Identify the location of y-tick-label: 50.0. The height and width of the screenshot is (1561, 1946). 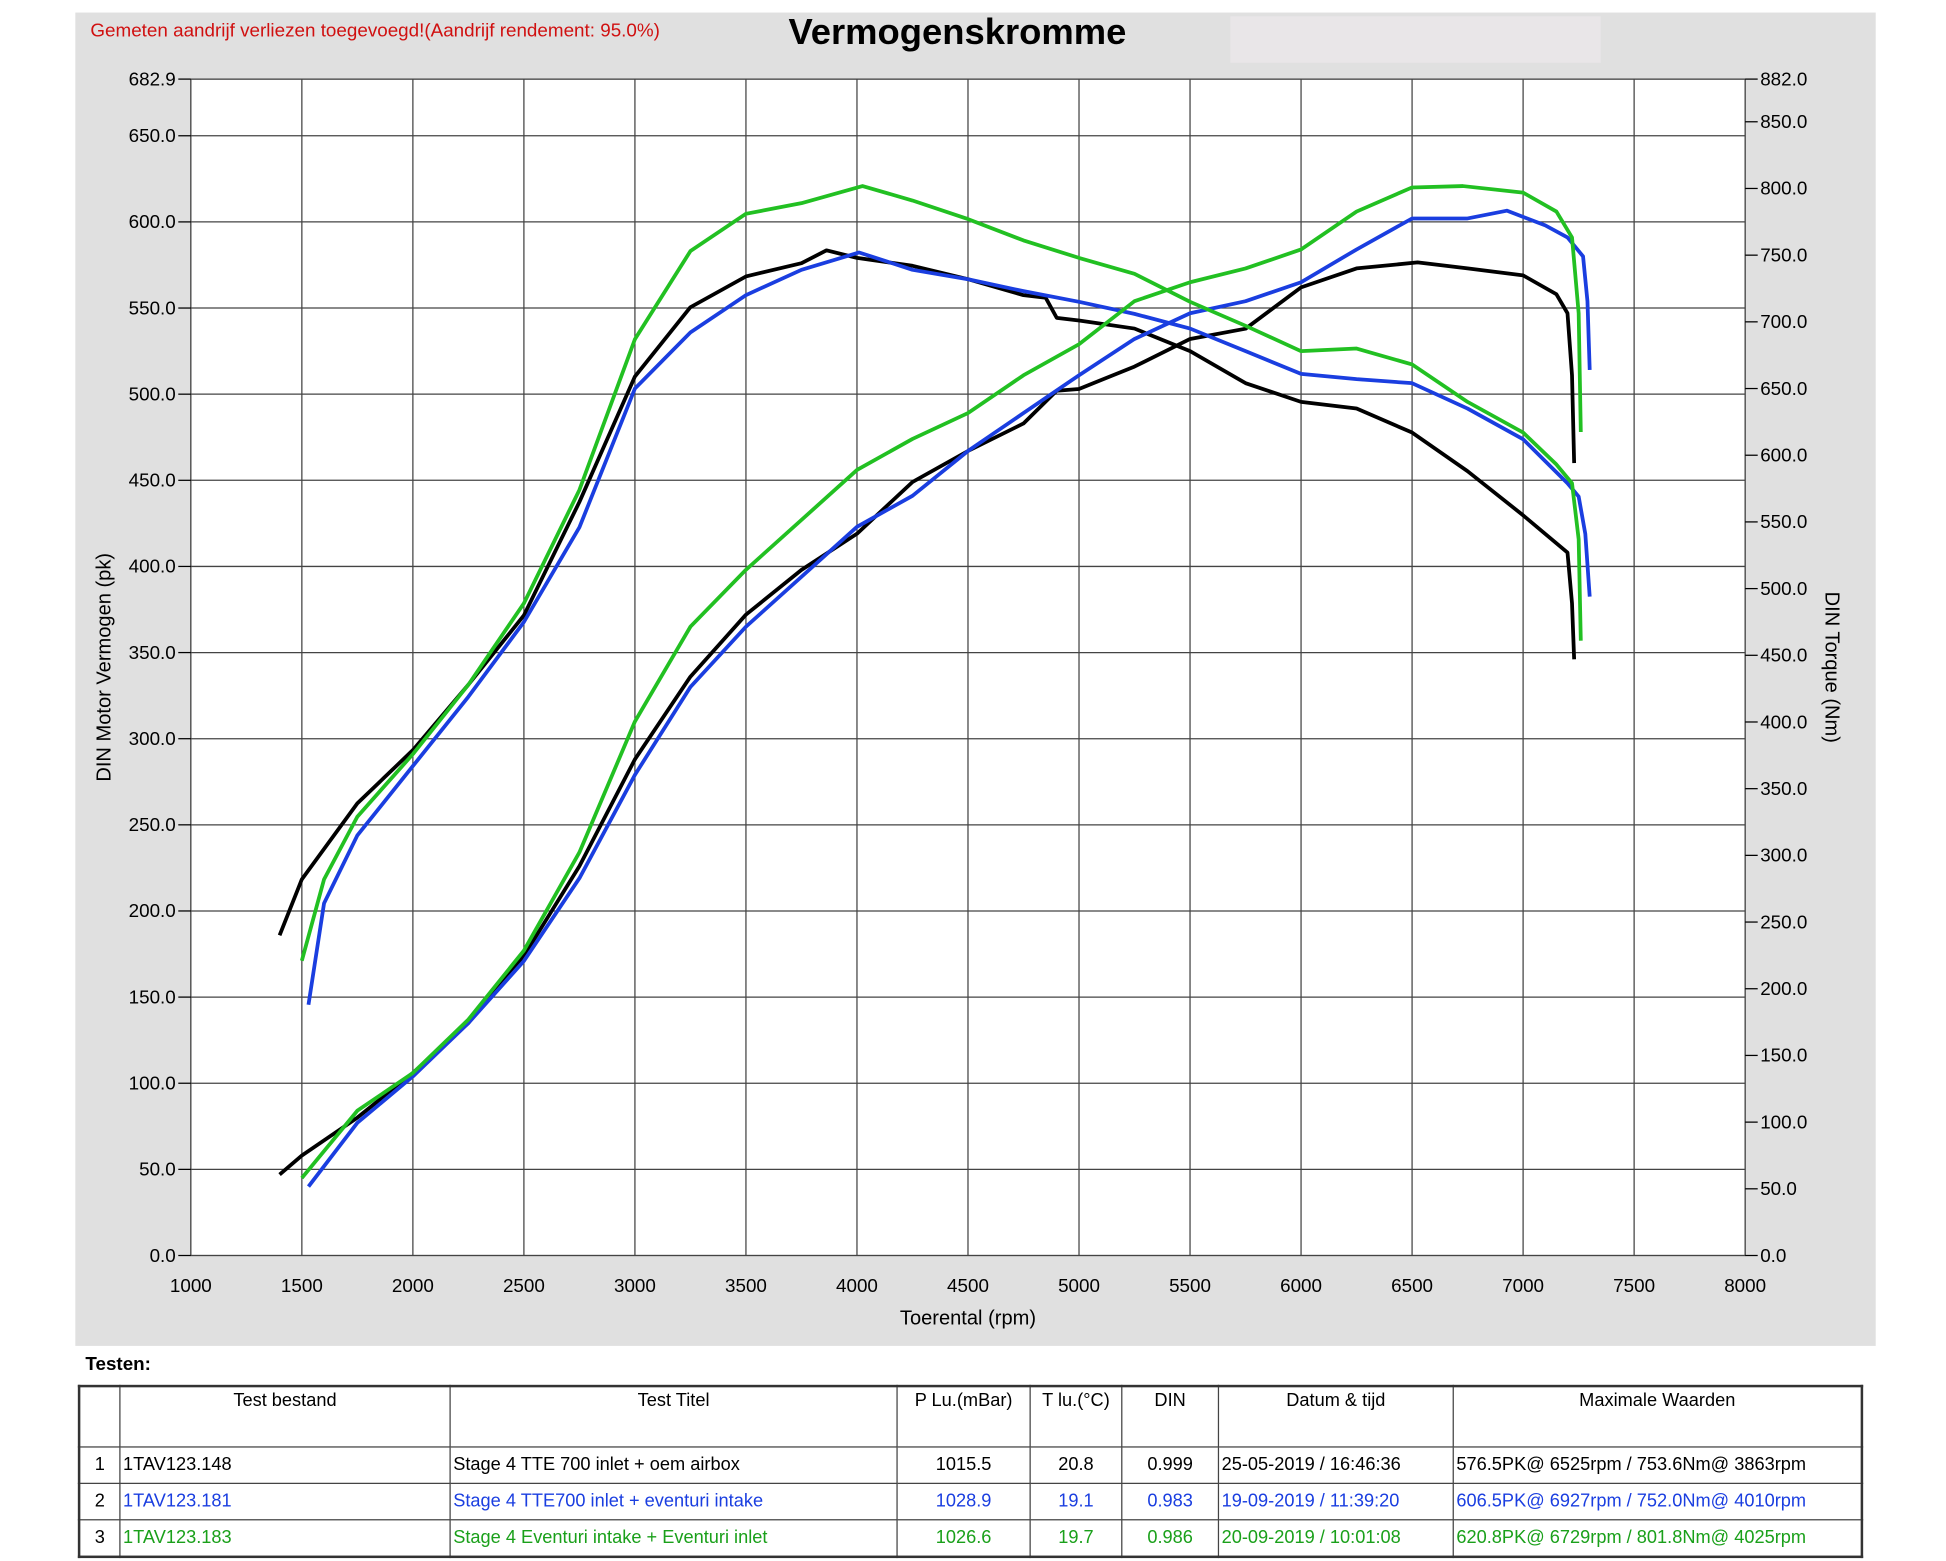
(157, 1169).